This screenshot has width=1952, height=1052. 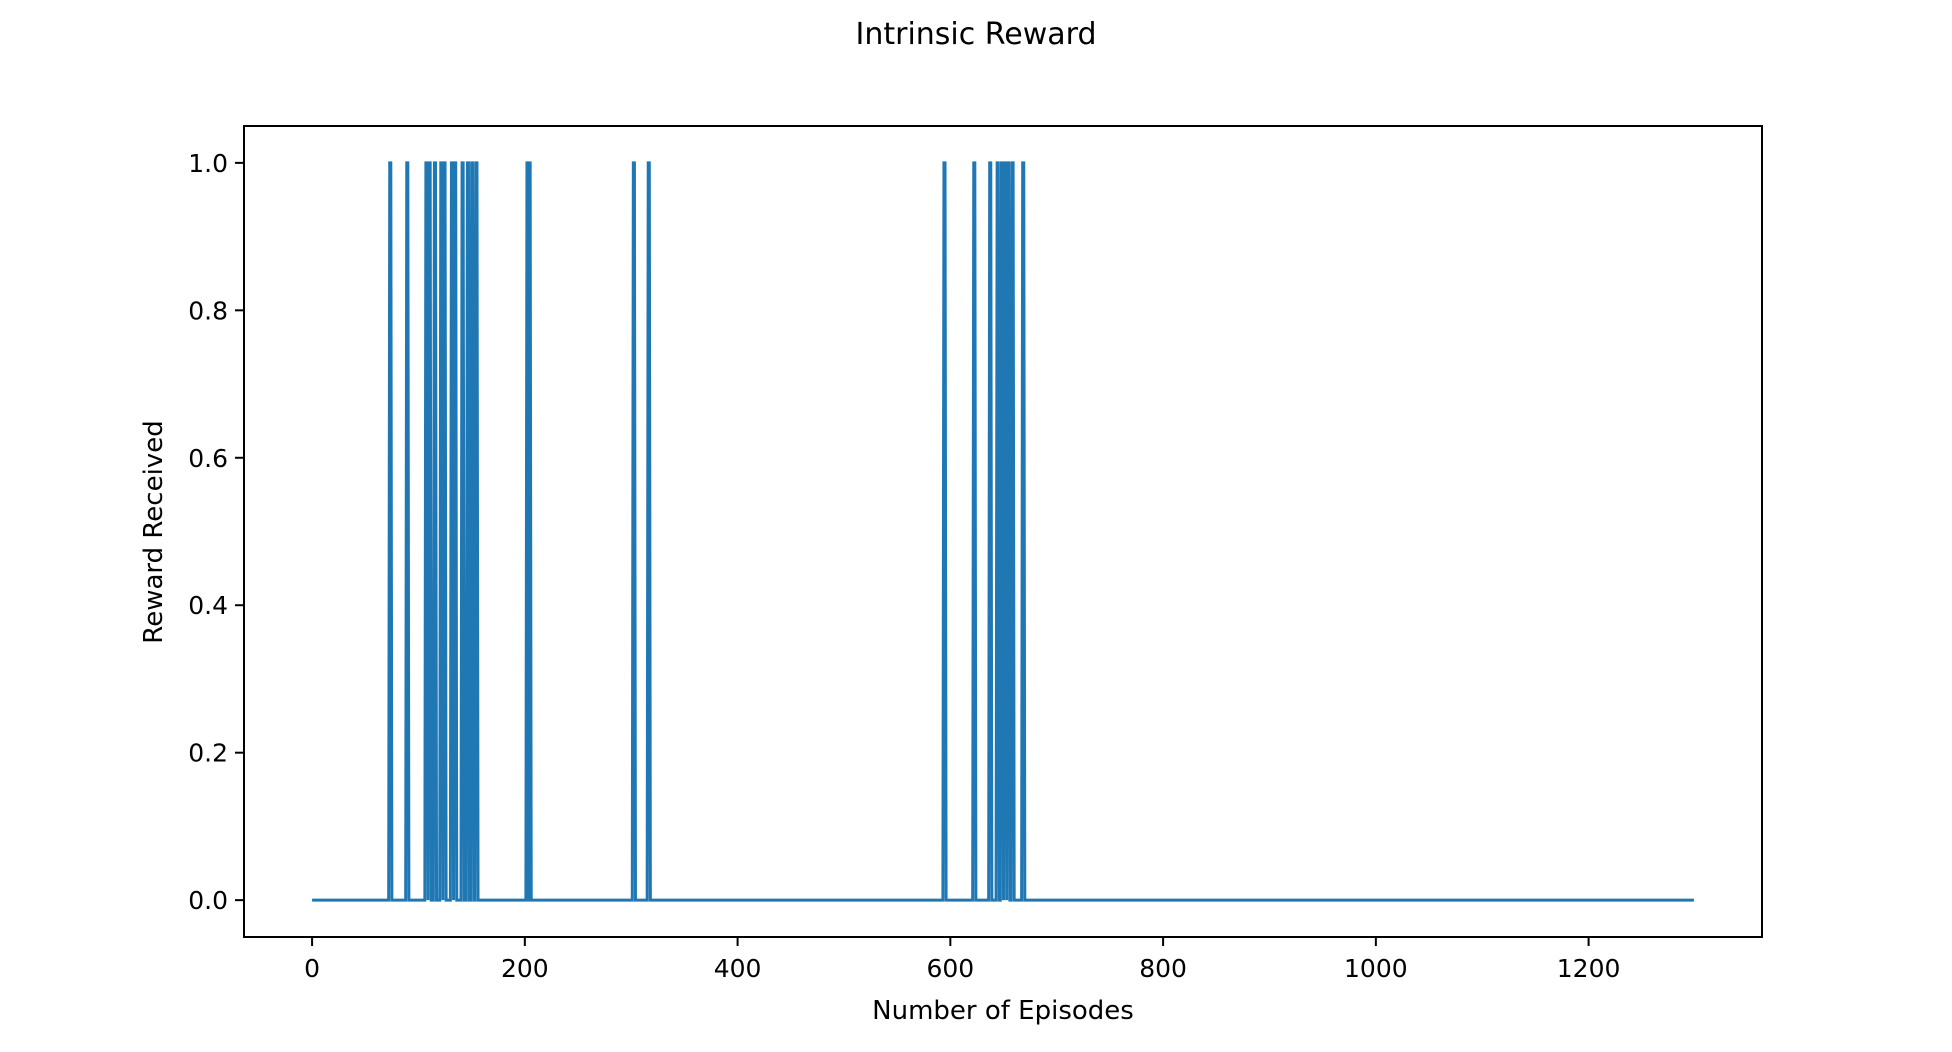 What do you see at coordinates (1163, 968) in the screenshot?
I see `x-tick-label: 800` at bounding box center [1163, 968].